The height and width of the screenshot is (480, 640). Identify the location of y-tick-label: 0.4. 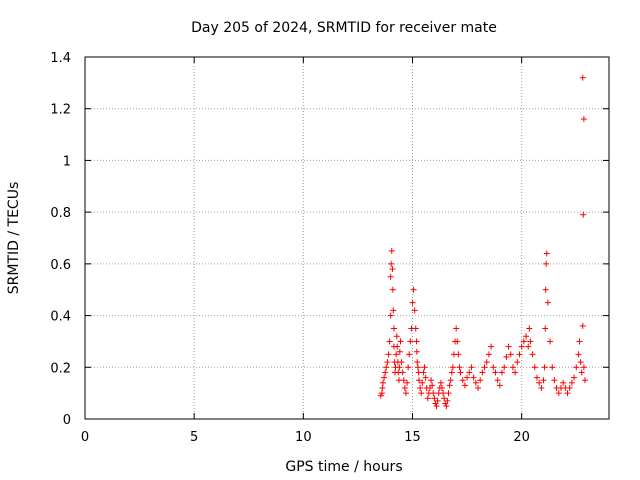
(60, 317).